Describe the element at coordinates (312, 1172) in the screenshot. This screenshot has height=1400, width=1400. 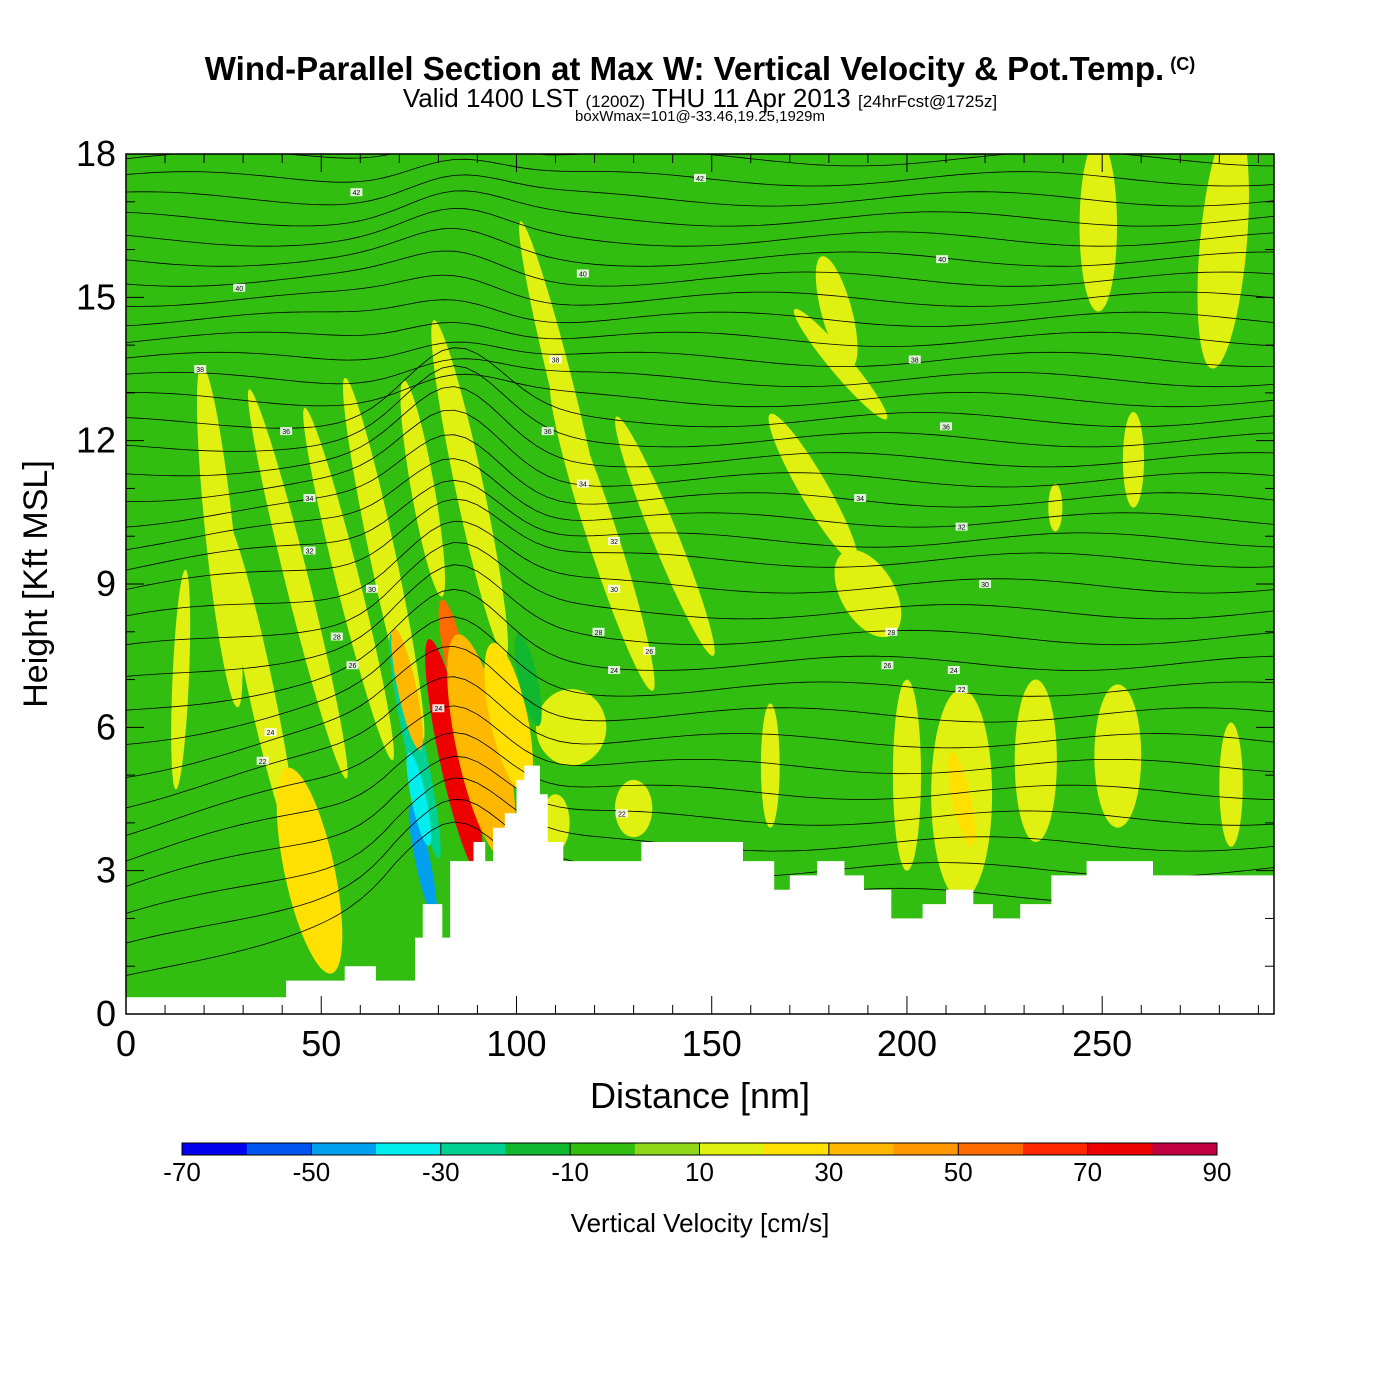
I see `colorbar-tick-label: -50` at that location.